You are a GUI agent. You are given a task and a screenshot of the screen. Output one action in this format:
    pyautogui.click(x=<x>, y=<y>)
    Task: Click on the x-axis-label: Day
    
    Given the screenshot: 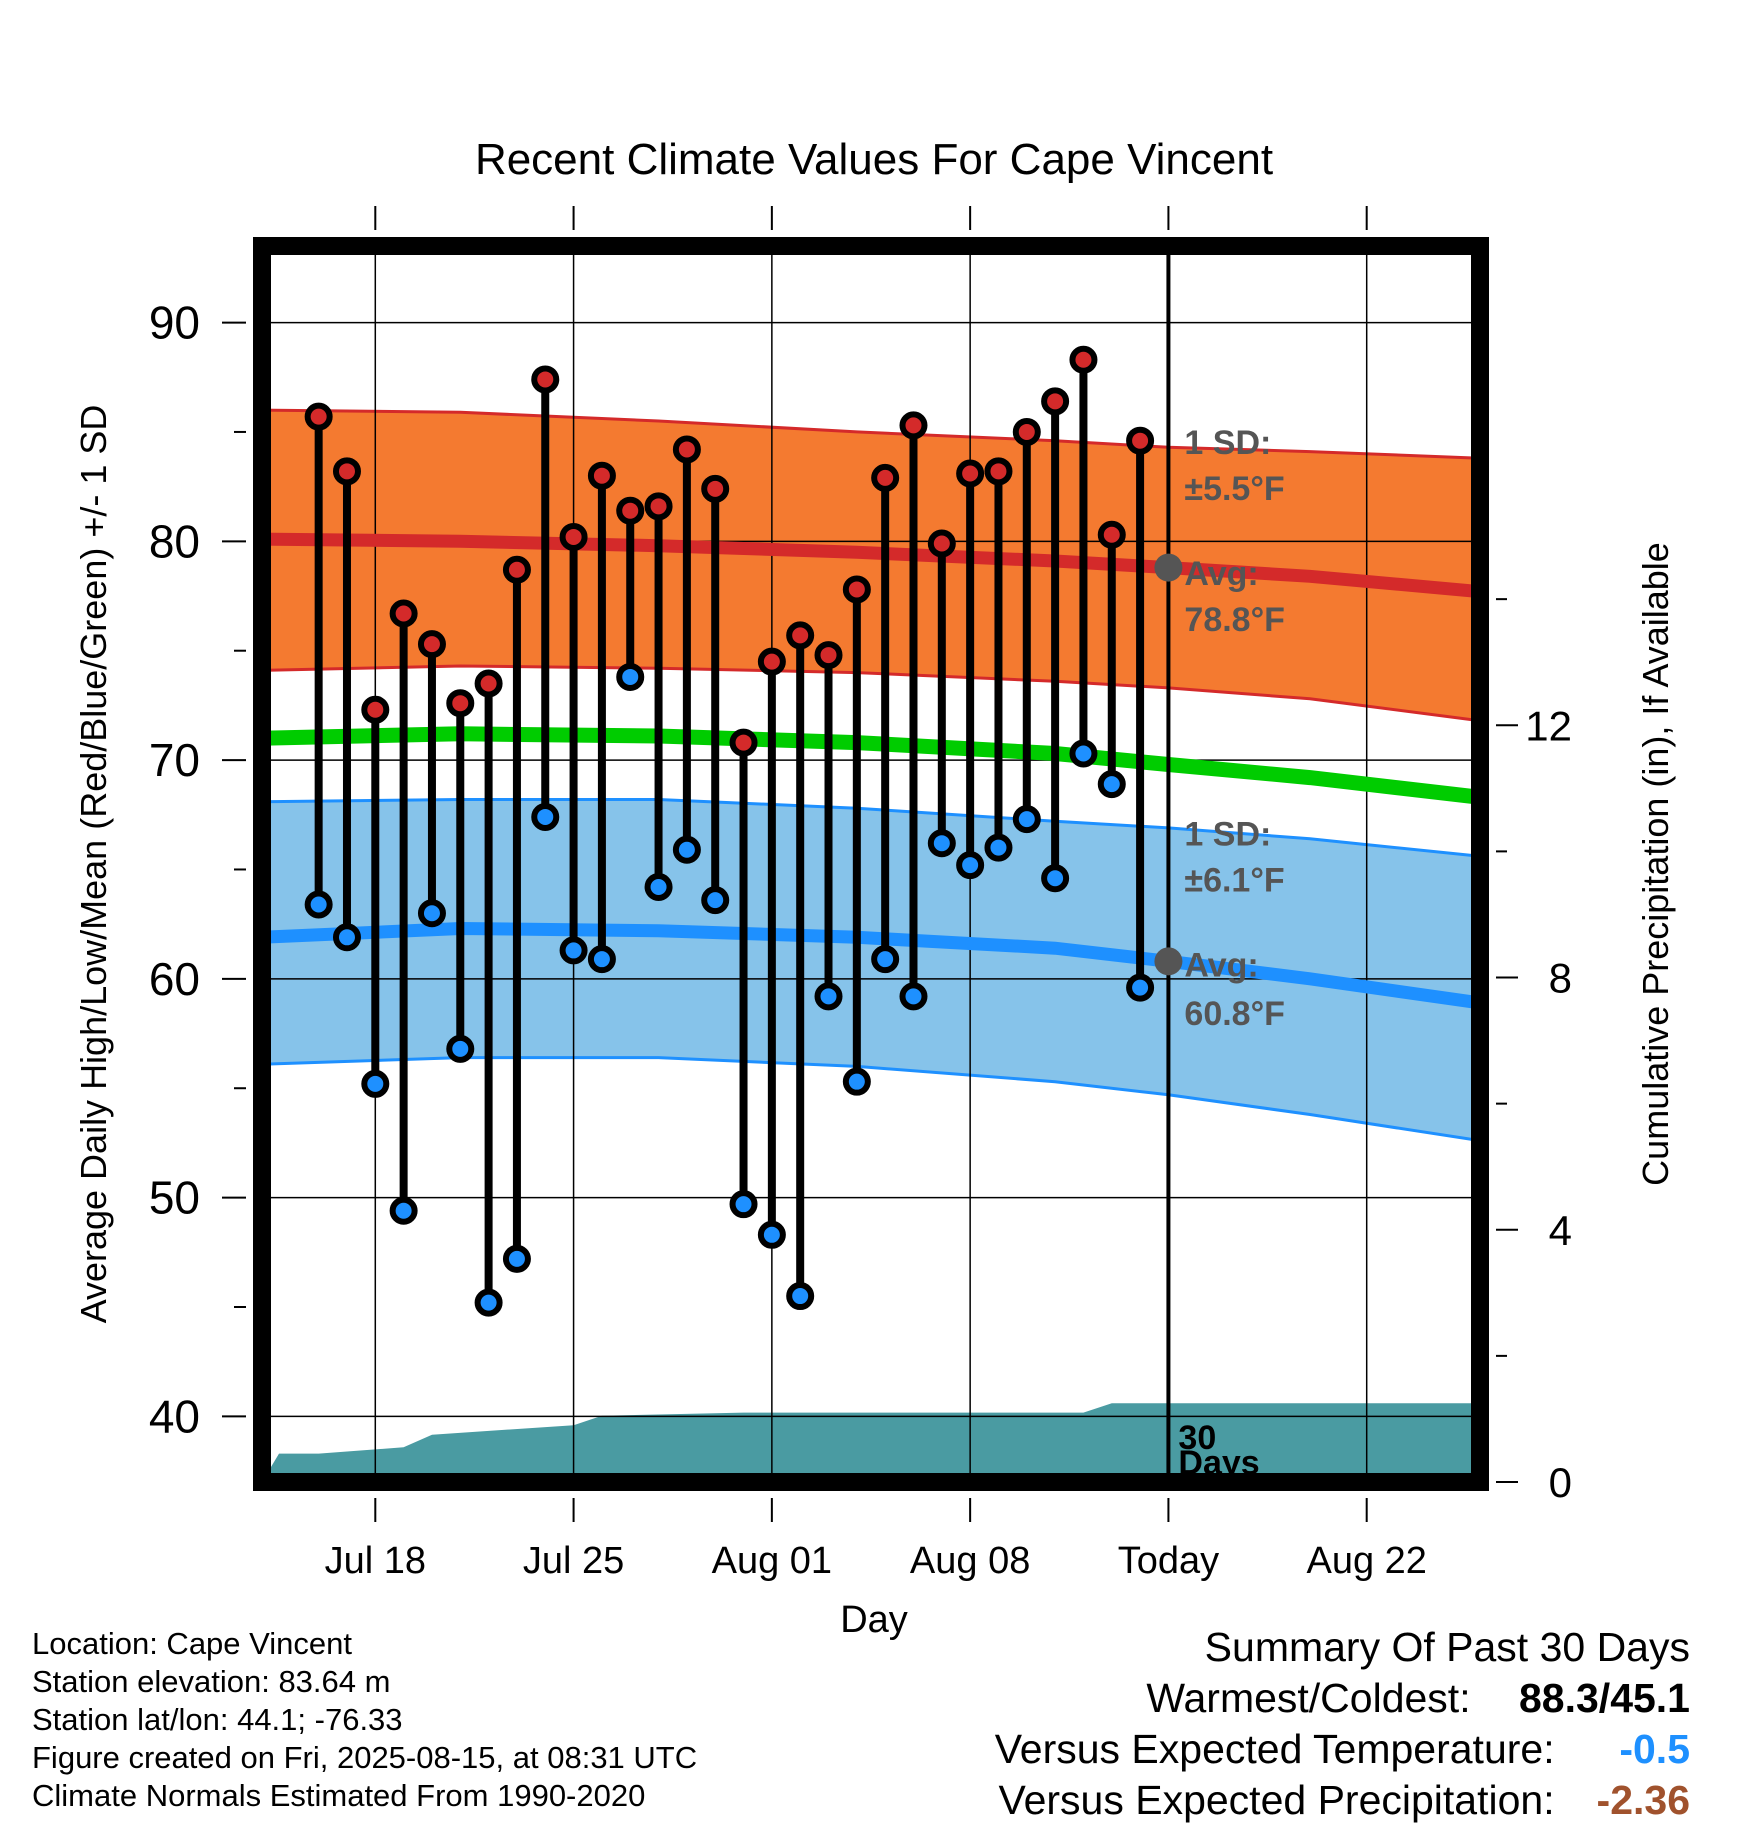 What is the action you would take?
    pyautogui.click(x=874, y=1620)
    